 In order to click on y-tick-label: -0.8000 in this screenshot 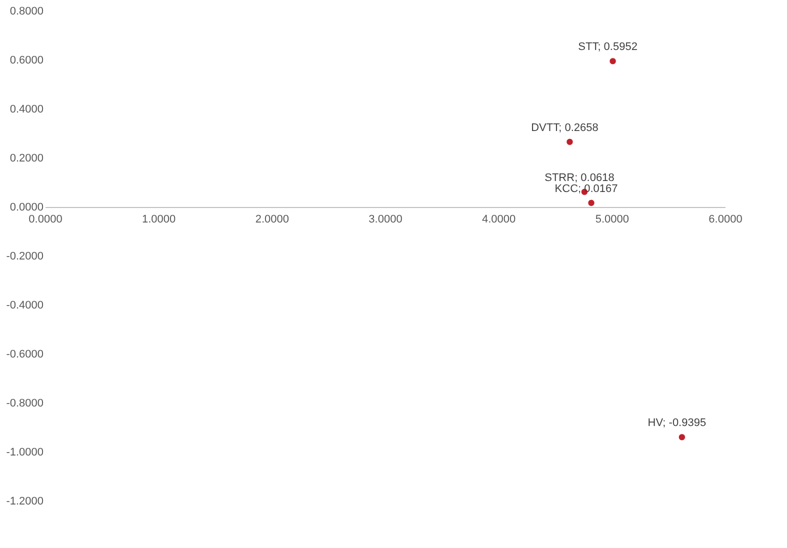, I will do `click(25, 404)`.